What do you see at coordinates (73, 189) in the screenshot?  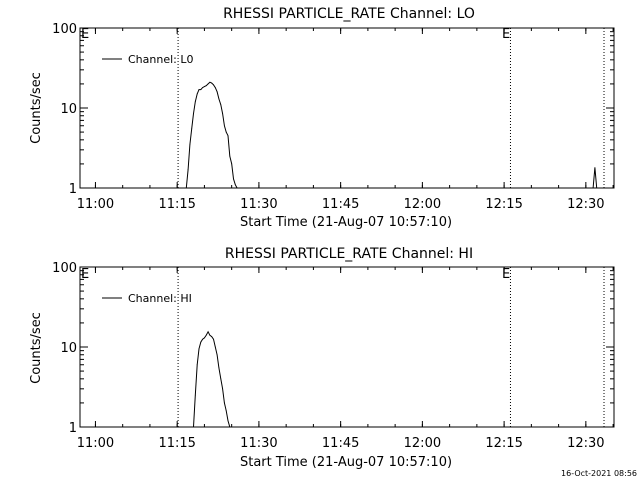 I see `y-tick-label-lo-0: 1` at bounding box center [73, 189].